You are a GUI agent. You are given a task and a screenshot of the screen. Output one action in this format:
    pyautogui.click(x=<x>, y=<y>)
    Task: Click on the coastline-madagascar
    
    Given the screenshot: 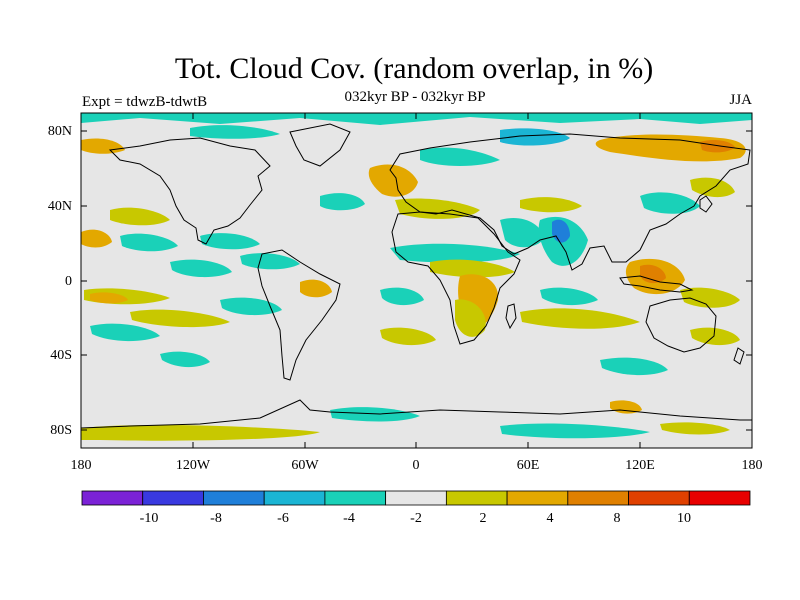 What is the action you would take?
    pyautogui.click(x=511, y=316)
    